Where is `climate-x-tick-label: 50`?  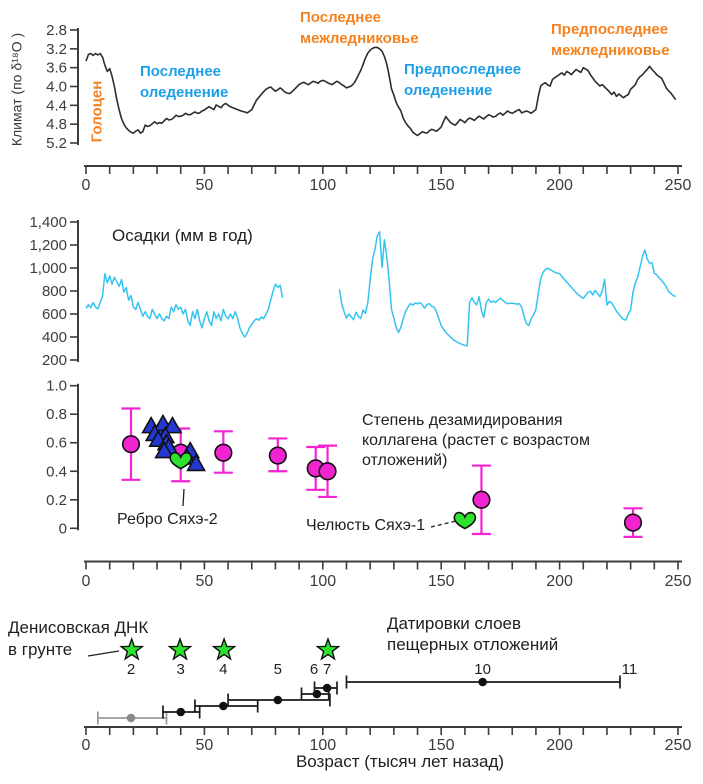 climate-x-tick-label: 50 is located at coordinates (205, 185).